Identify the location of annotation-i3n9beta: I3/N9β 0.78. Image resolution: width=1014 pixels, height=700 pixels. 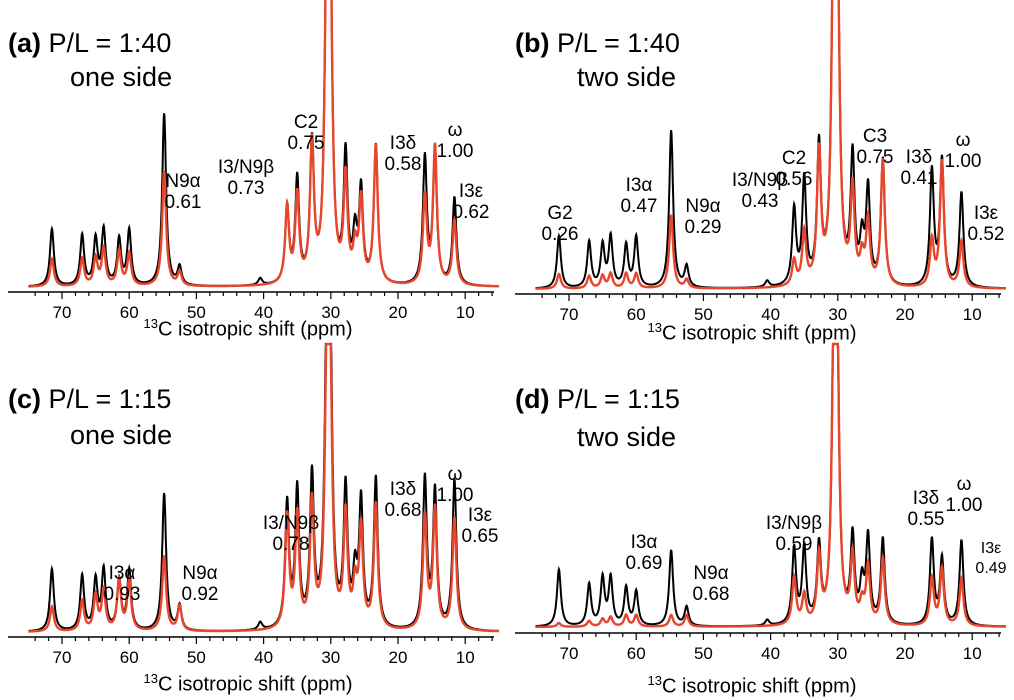
(291, 534).